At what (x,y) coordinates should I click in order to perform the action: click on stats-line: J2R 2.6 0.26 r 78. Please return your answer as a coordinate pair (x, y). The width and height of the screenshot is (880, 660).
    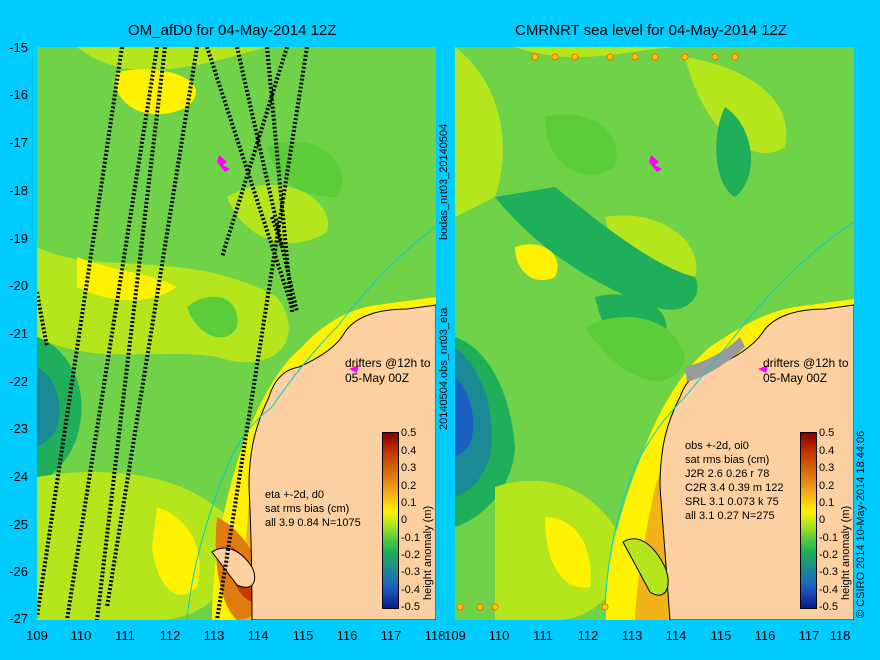
    Looking at the image, I should click on (727, 474).